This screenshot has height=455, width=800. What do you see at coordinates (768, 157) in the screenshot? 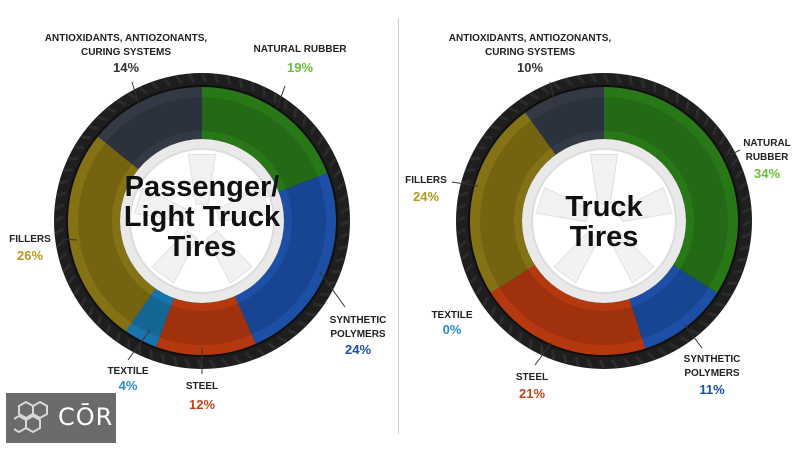
I see `slice-label-natural-rubber: RUBBER` at bounding box center [768, 157].